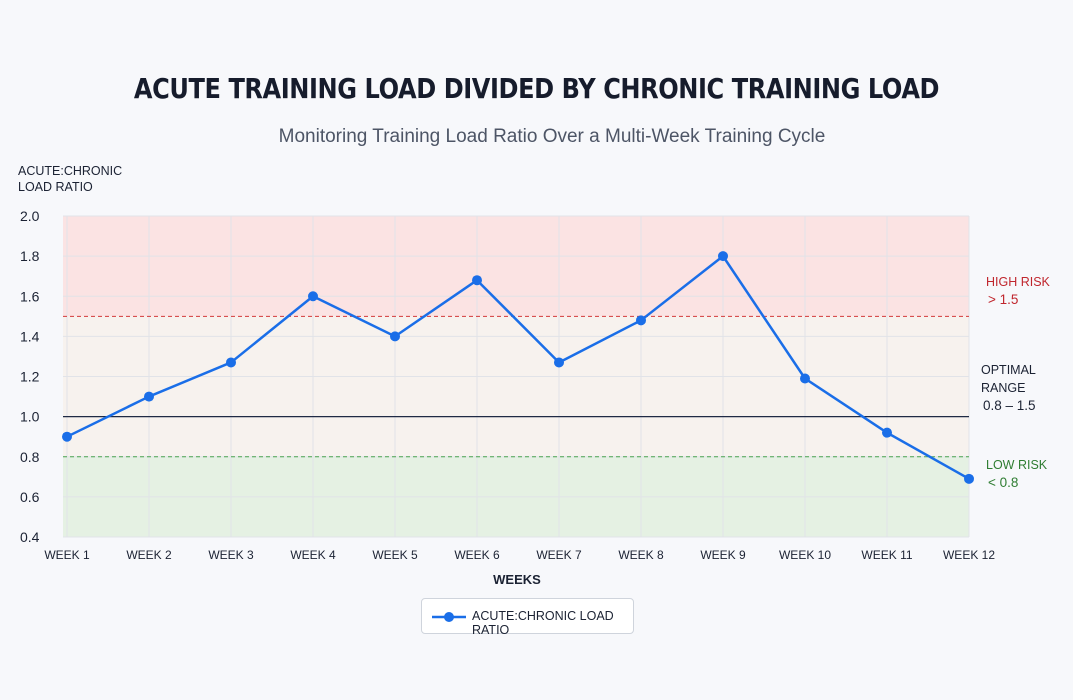  What do you see at coordinates (449, 617) in the screenshot?
I see `legend-line-marker-icon` at bounding box center [449, 617].